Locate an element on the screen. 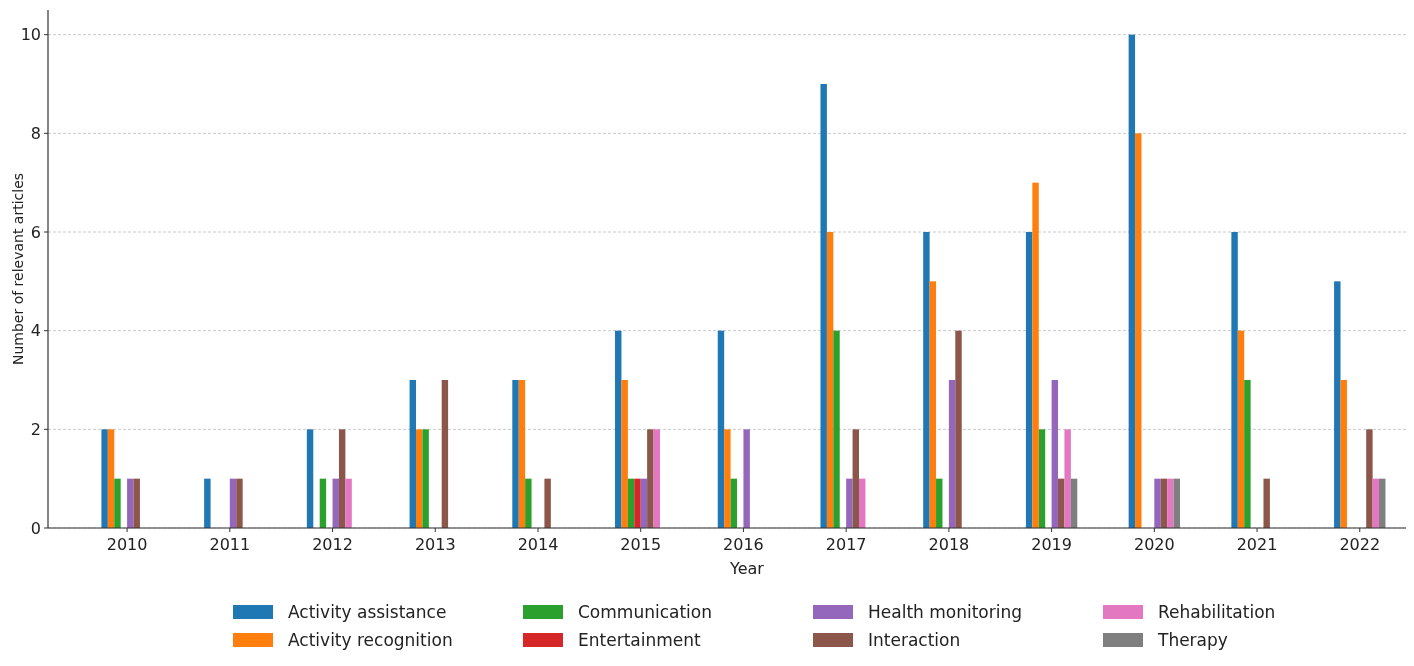 The width and height of the screenshot is (1414, 666). x-axis-title: Year is located at coordinates (747, 568).